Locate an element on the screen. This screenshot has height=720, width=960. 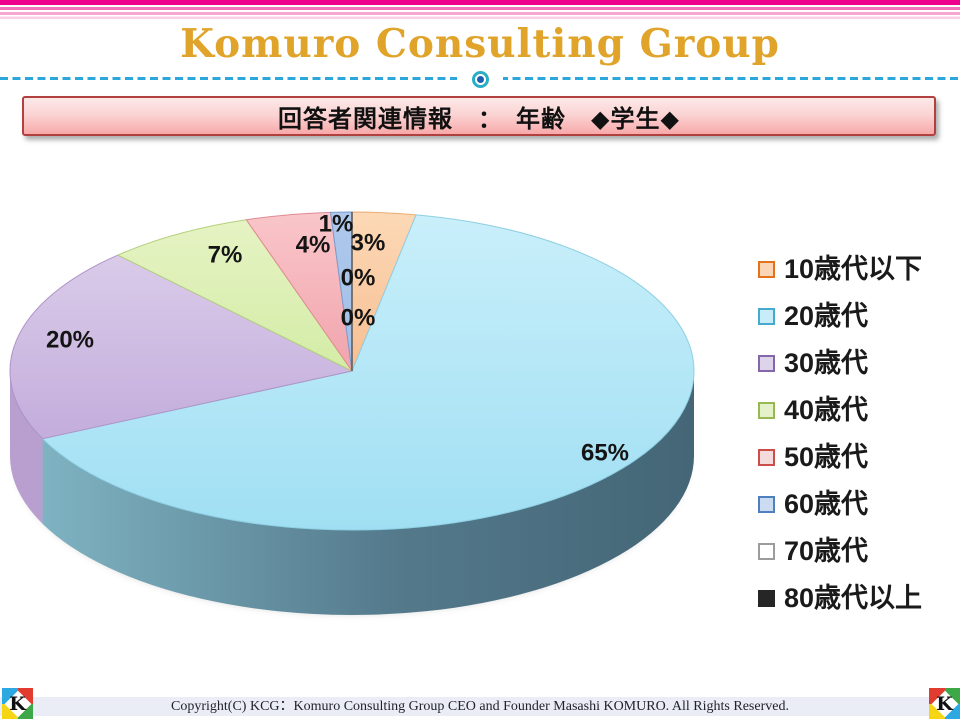
chart-legend: 10歳代以下 20歳代 30歳代 40歳代 50歳代 60歳代 70歳代 80歳代以上 is located at coordinates (858, 434).